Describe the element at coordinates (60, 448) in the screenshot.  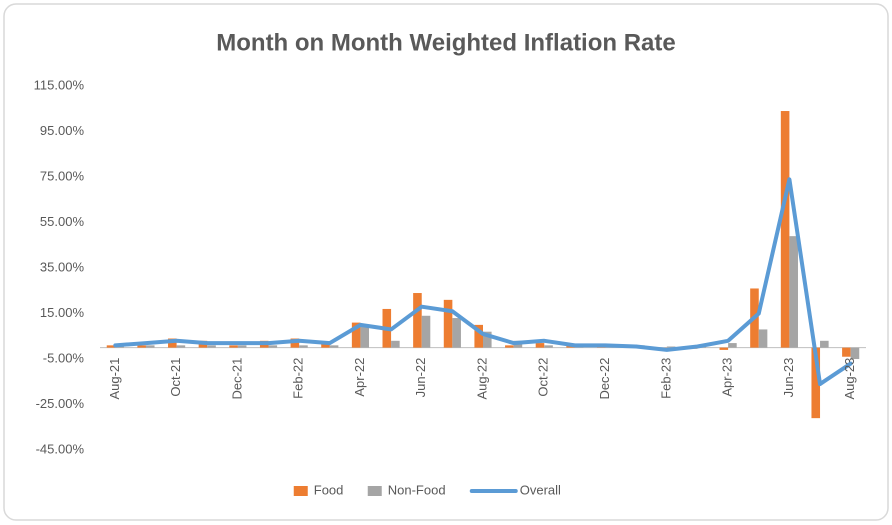
I see `y-tick-label: -45.00%` at that location.